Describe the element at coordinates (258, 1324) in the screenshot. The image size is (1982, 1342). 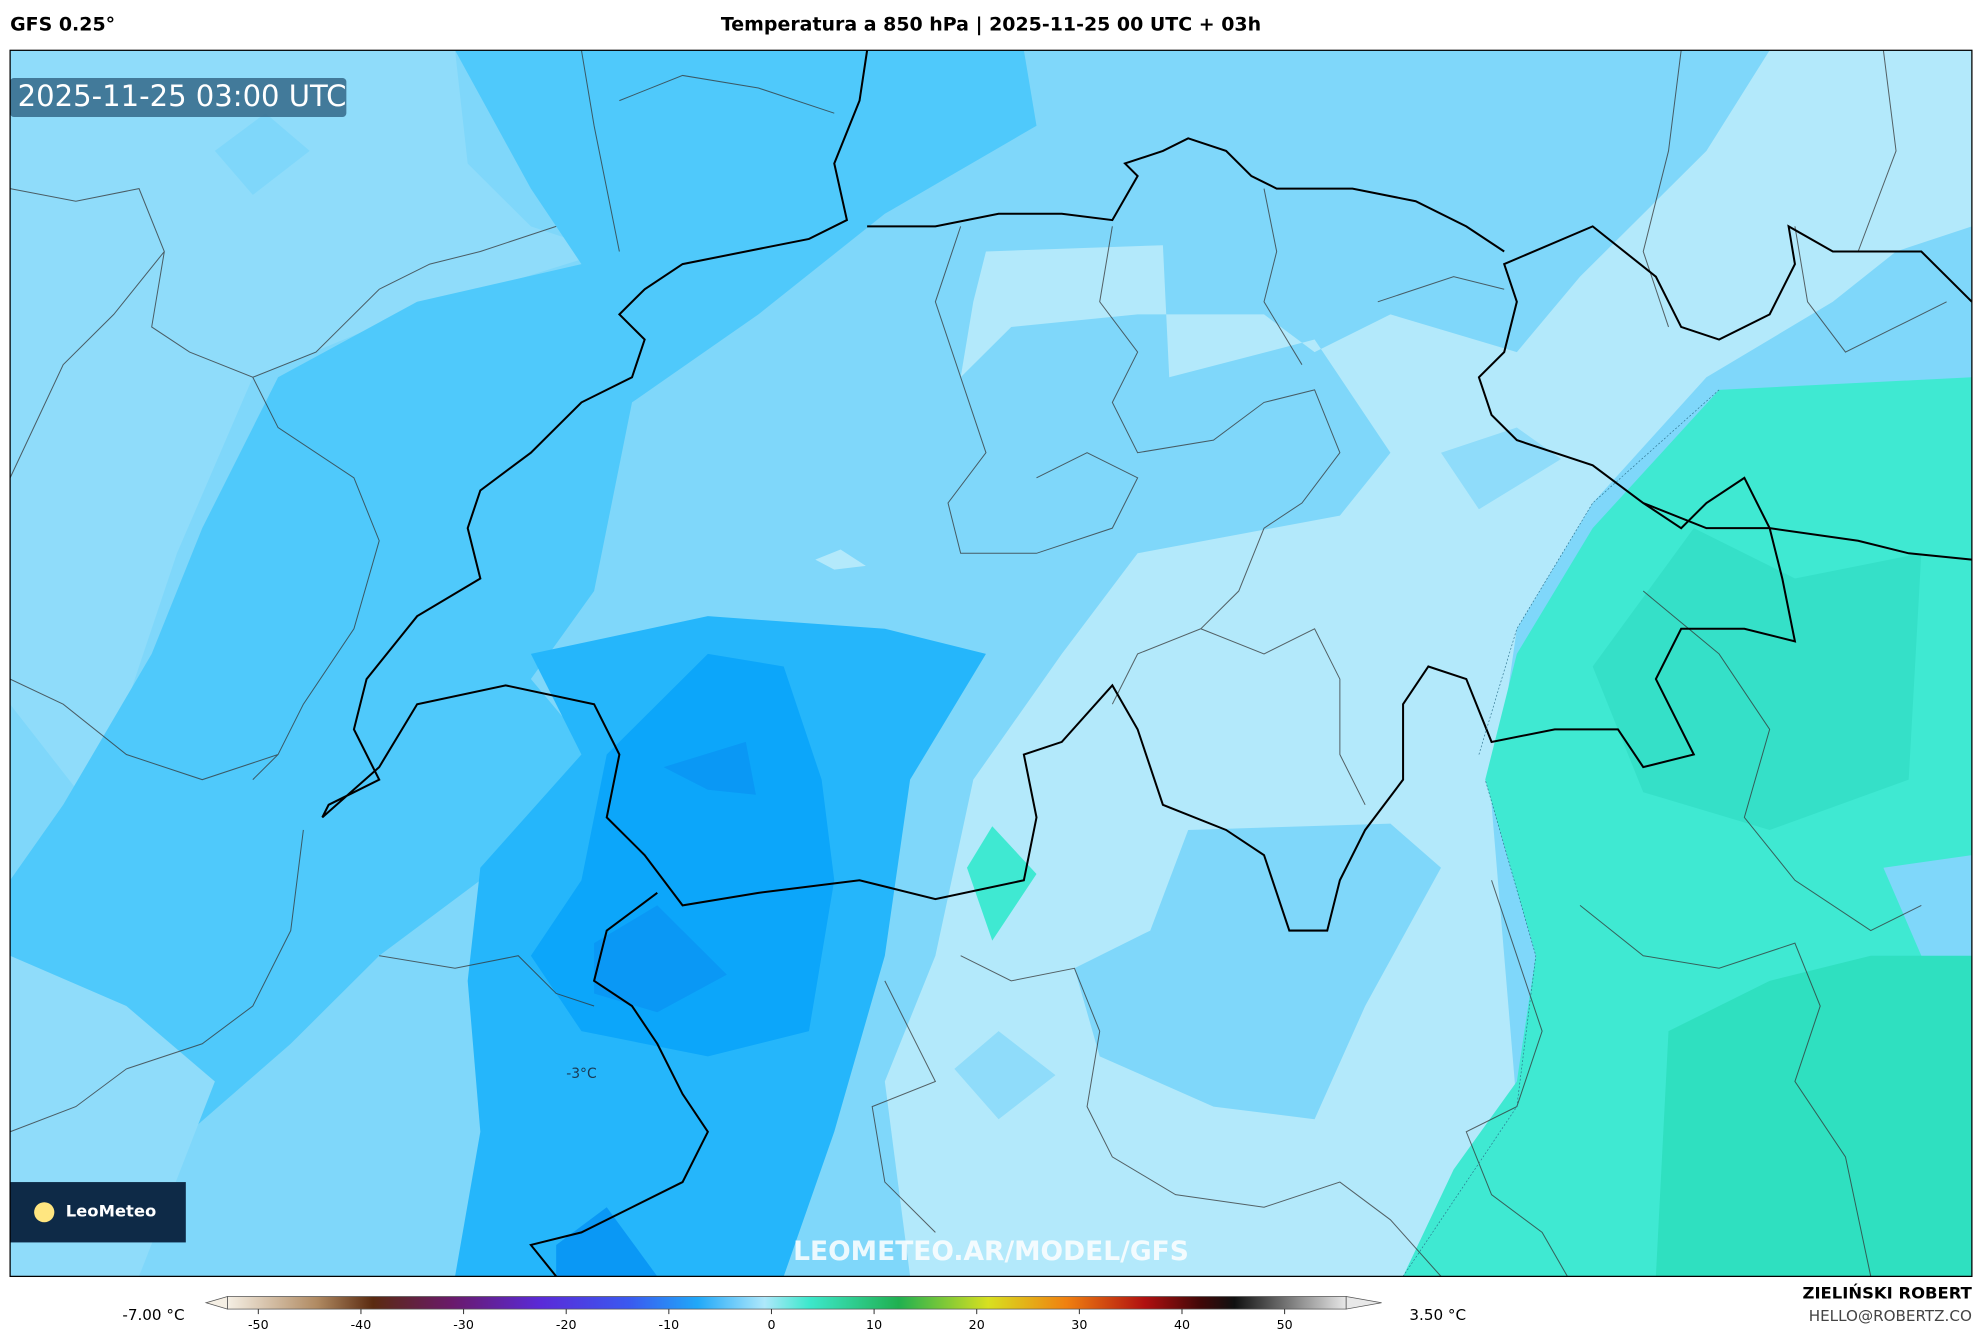
I see `colorbar-tick-label: -50` at that location.